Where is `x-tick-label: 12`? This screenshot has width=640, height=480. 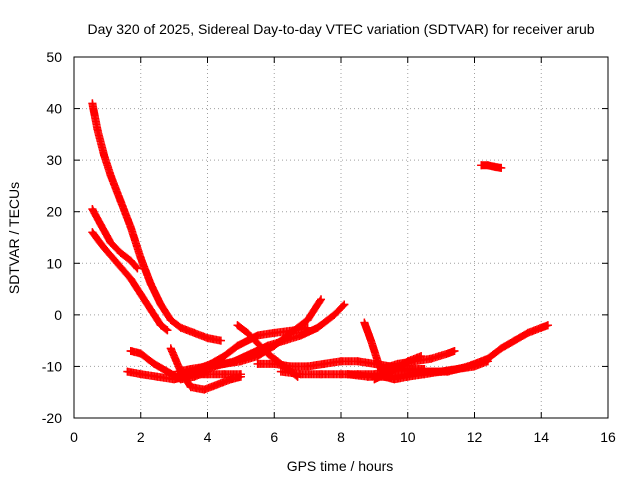 x-tick-label: 12 is located at coordinates (475, 437).